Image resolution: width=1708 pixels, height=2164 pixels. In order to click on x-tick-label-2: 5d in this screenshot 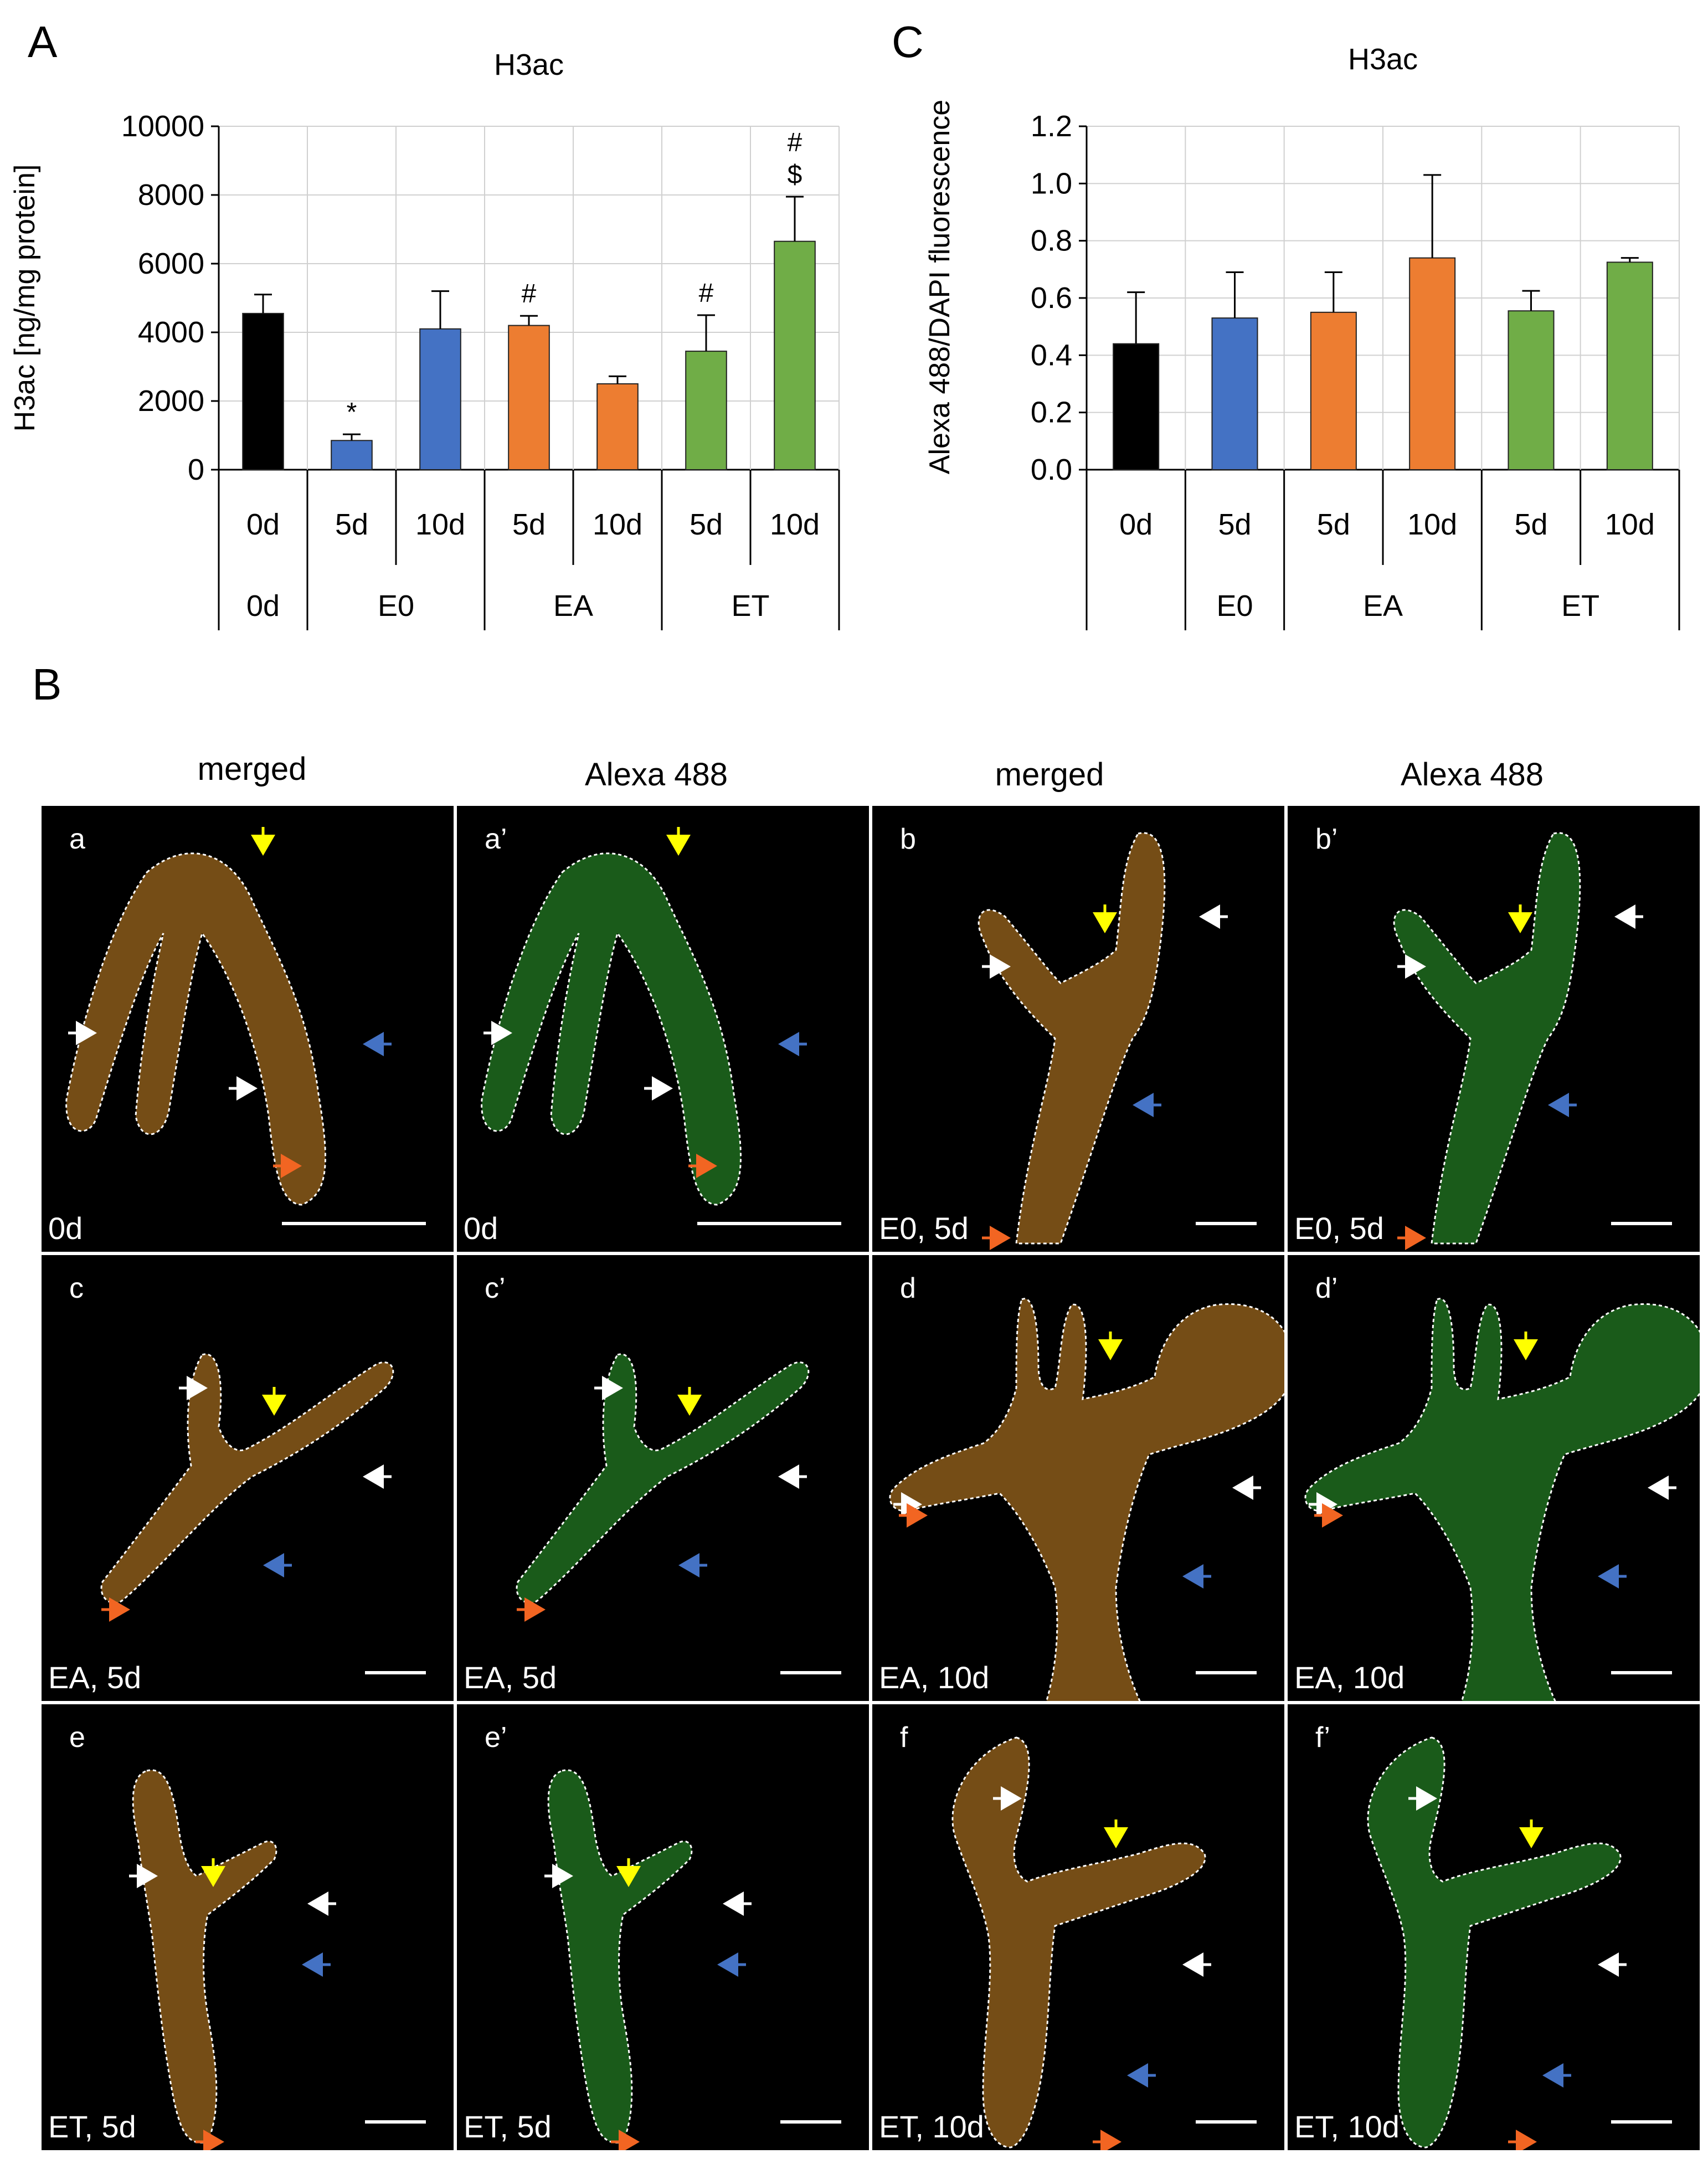, I will do `click(1334, 524)`.